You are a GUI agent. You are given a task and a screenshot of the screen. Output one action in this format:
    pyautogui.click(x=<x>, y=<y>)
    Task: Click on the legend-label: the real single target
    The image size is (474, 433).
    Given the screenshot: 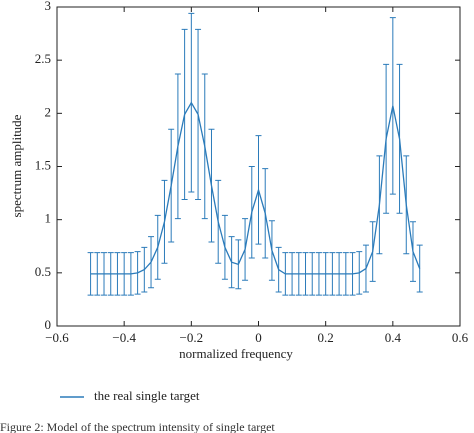 What is the action you would take?
    pyautogui.click(x=147, y=395)
    